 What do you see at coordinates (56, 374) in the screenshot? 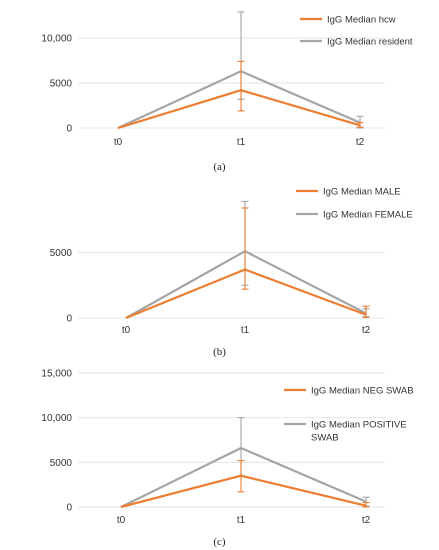
I see `y-tick-label: 15,000` at bounding box center [56, 374].